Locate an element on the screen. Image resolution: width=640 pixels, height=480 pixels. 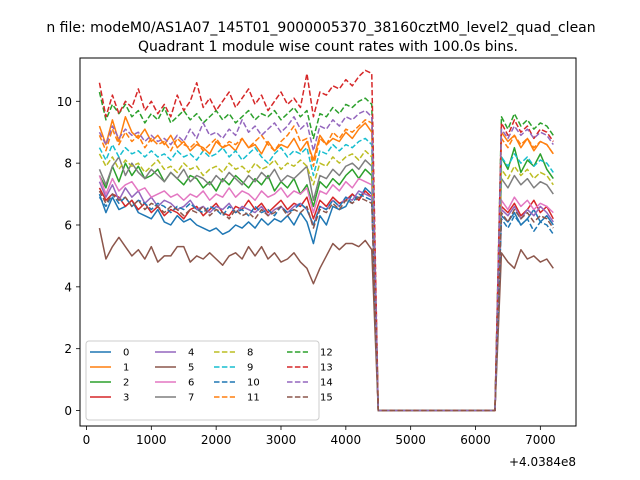
y-tick-label: 4 is located at coordinates (68, 287).